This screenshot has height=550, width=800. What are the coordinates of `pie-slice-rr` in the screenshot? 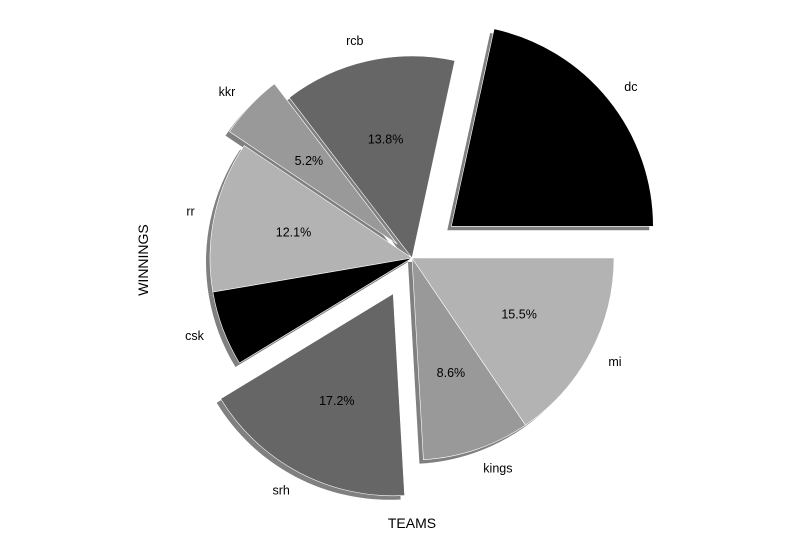 It's located at (311, 219).